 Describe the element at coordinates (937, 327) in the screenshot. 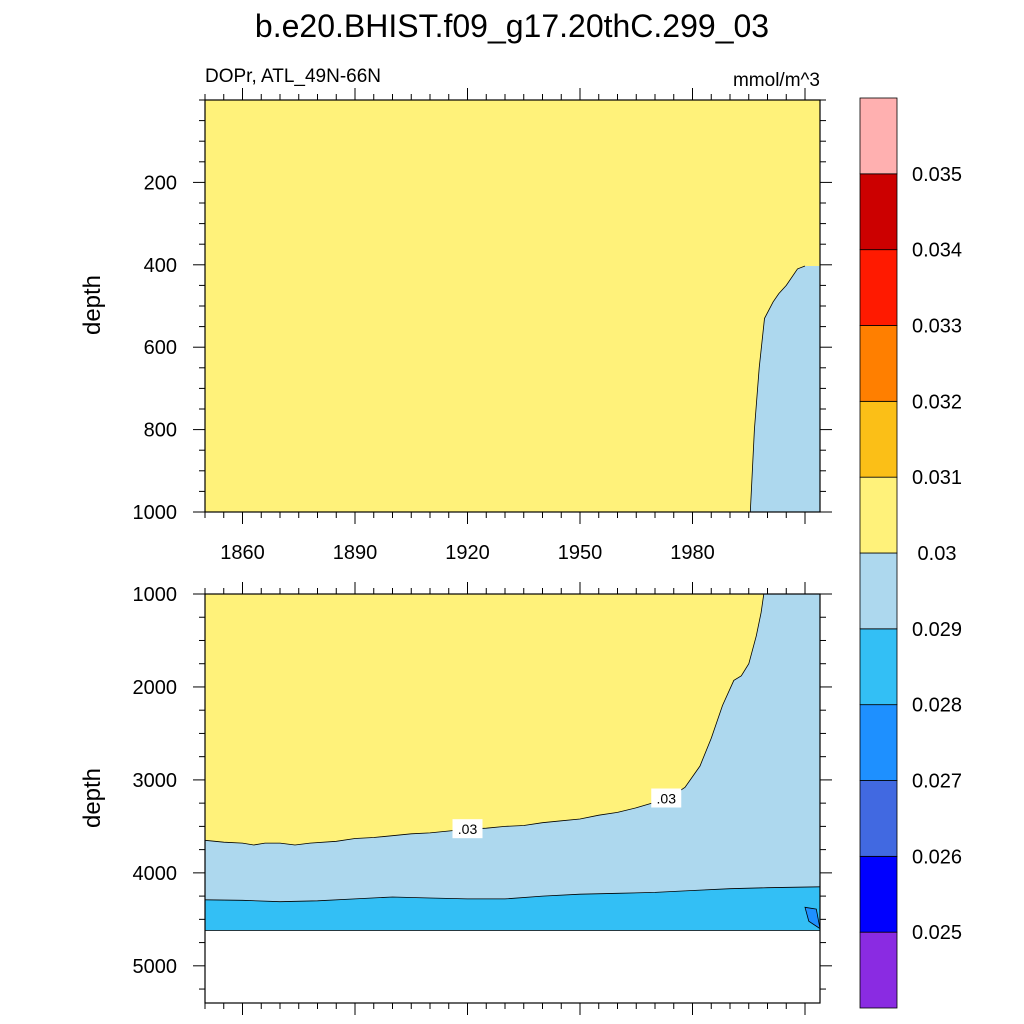

I see `colorbar-label: 0.033` at that location.